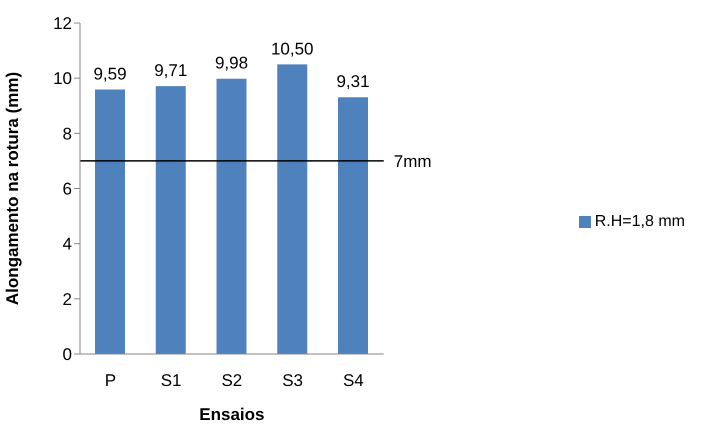 The width and height of the screenshot is (705, 444). Describe the element at coordinates (12, 189) in the screenshot. I see `y-axis-title: Alongamento na rotura (mm)` at that location.